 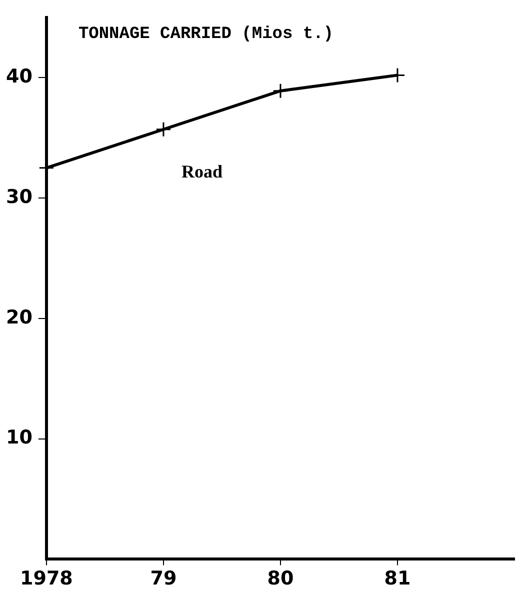 What do you see at coordinates (19, 437) in the screenshot?
I see `y-tick-label: 10` at bounding box center [19, 437].